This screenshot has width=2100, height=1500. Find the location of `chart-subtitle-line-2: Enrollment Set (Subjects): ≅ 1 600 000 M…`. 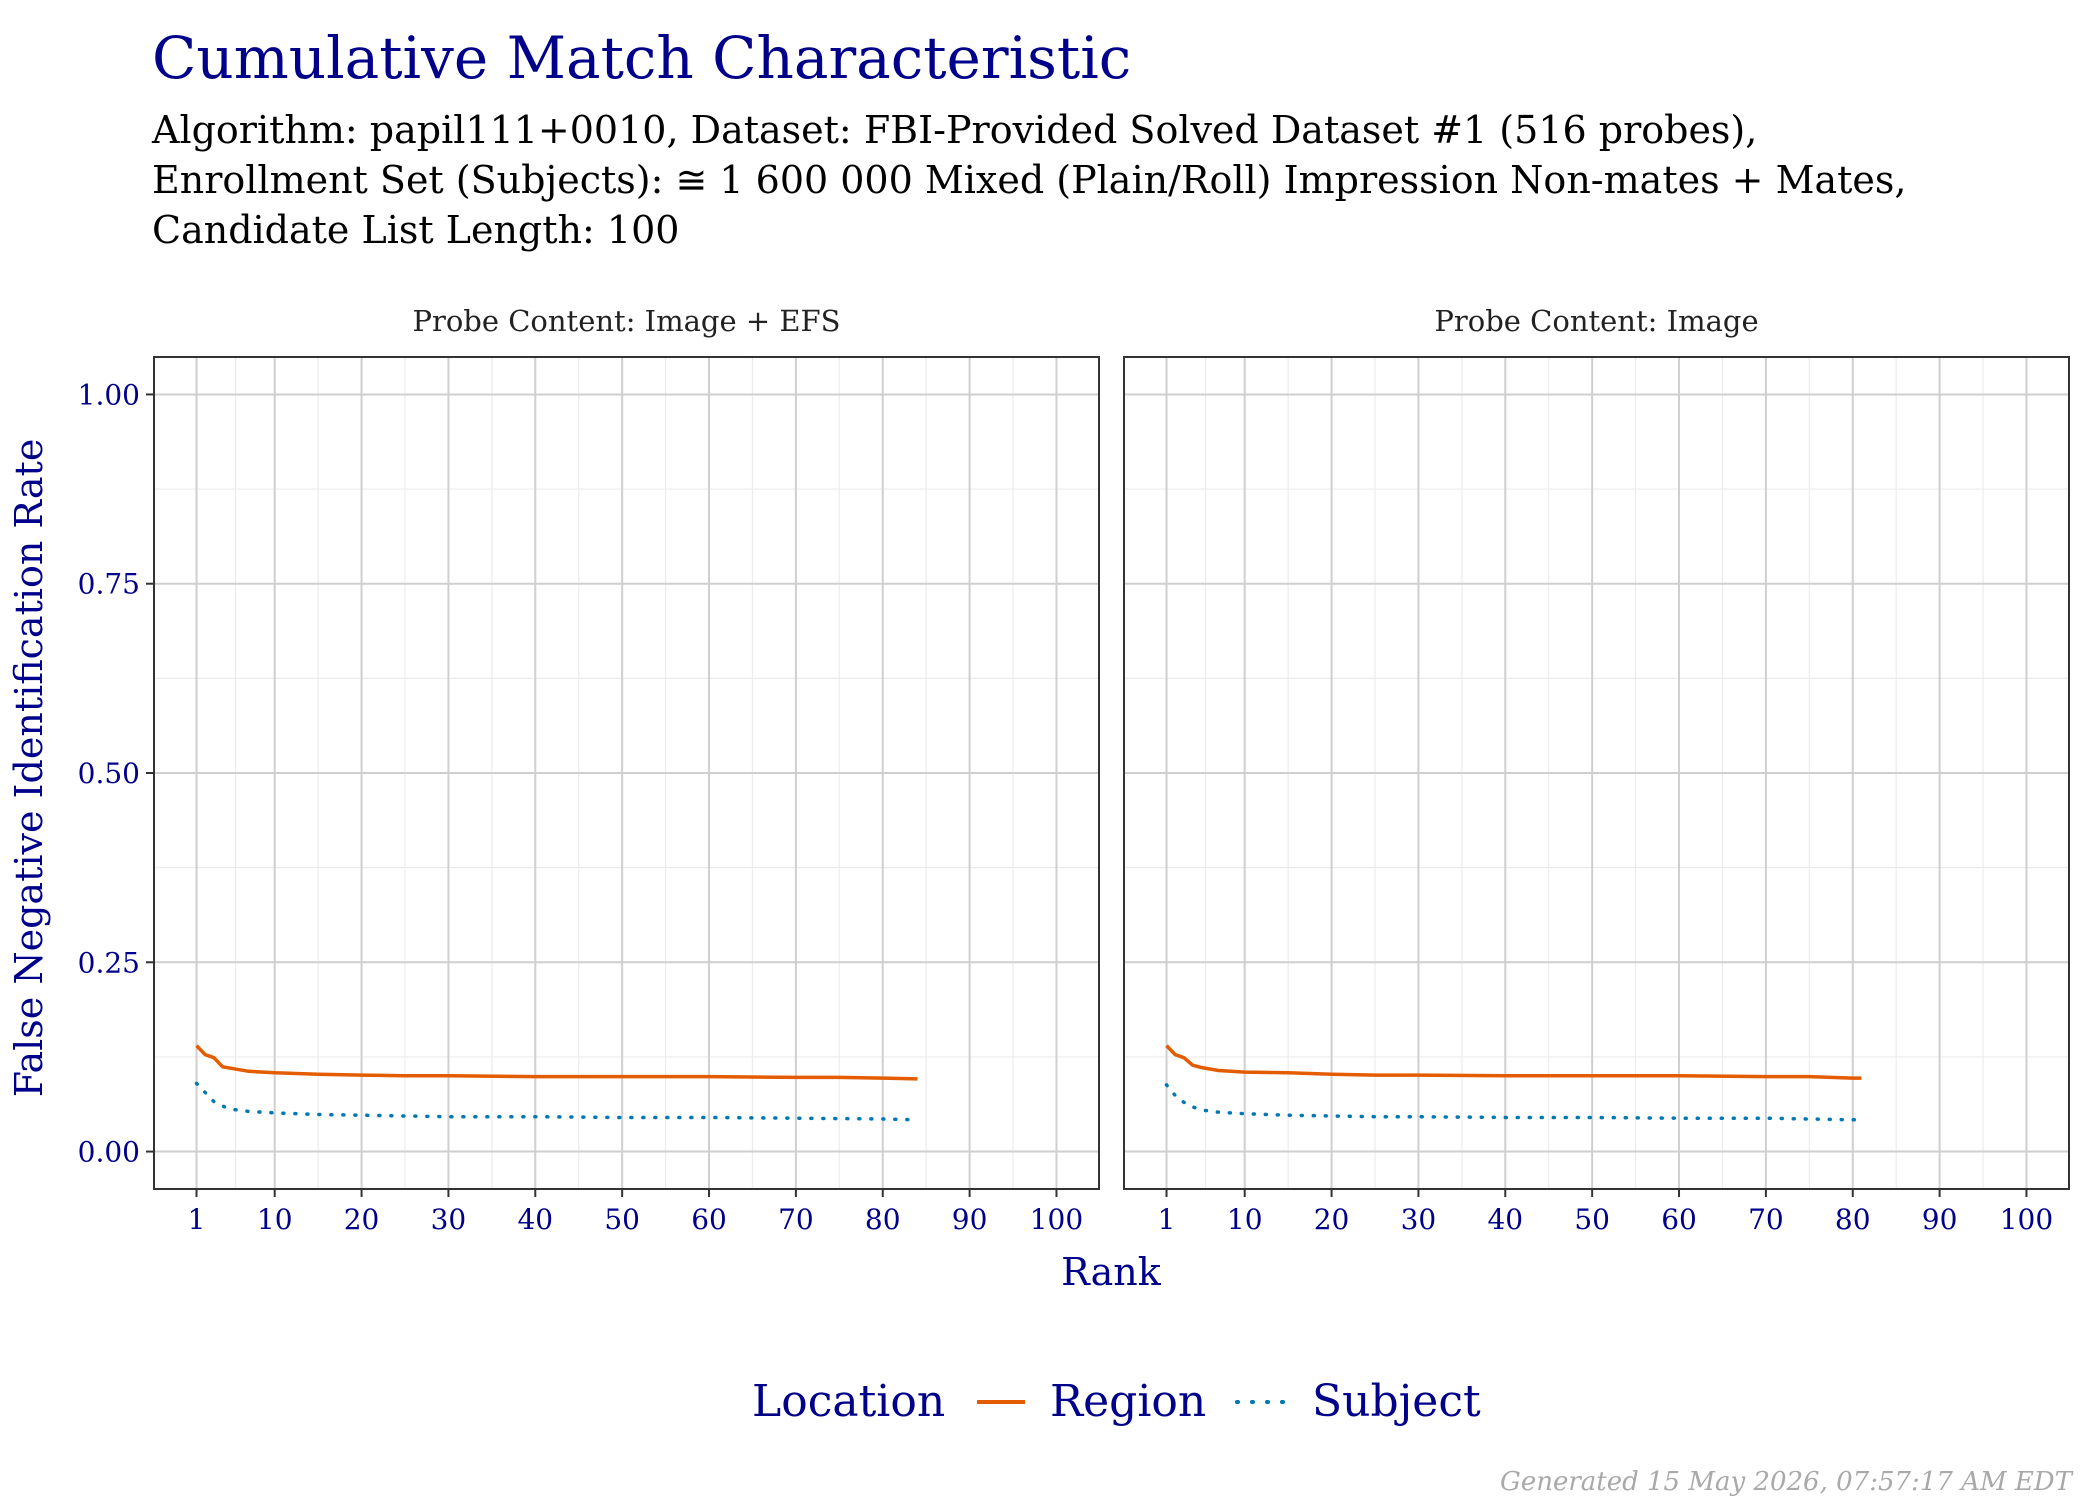

chart-subtitle-line-2: Enrollment Set (Subjects): ≅ 1 600 000 M… is located at coordinates (1029, 180).